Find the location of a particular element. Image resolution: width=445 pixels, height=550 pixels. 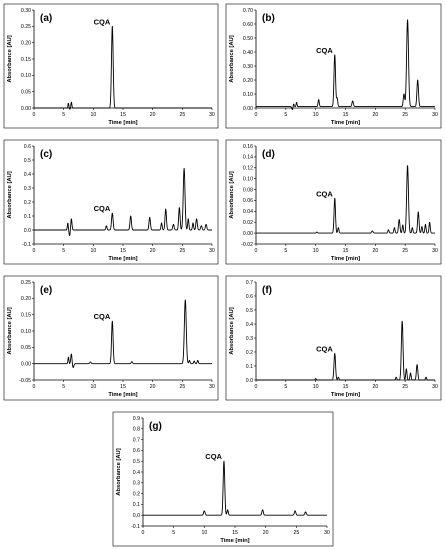

y-tick-label: 0.30 is located at coordinates (248, 67).